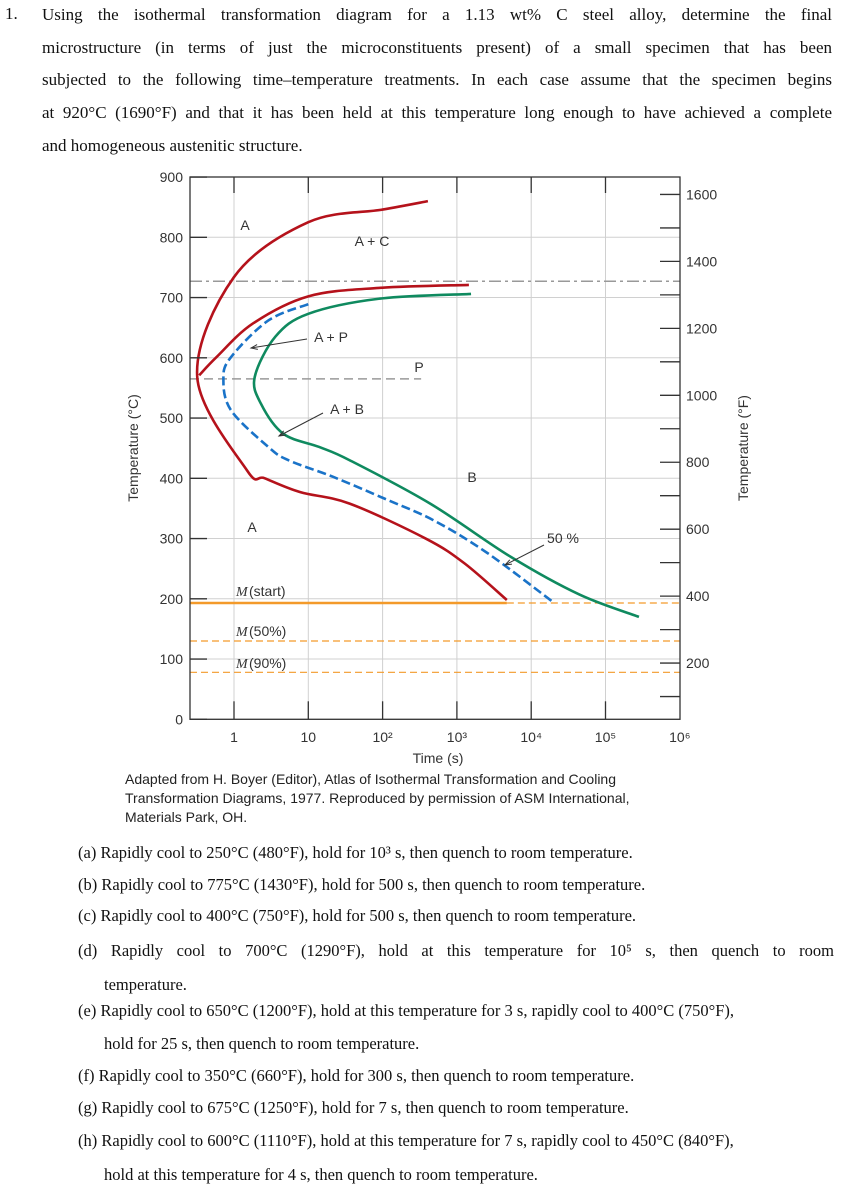 The width and height of the screenshot is (844, 1195). I want to click on x-tick-label: 10⁶, so click(679, 737).